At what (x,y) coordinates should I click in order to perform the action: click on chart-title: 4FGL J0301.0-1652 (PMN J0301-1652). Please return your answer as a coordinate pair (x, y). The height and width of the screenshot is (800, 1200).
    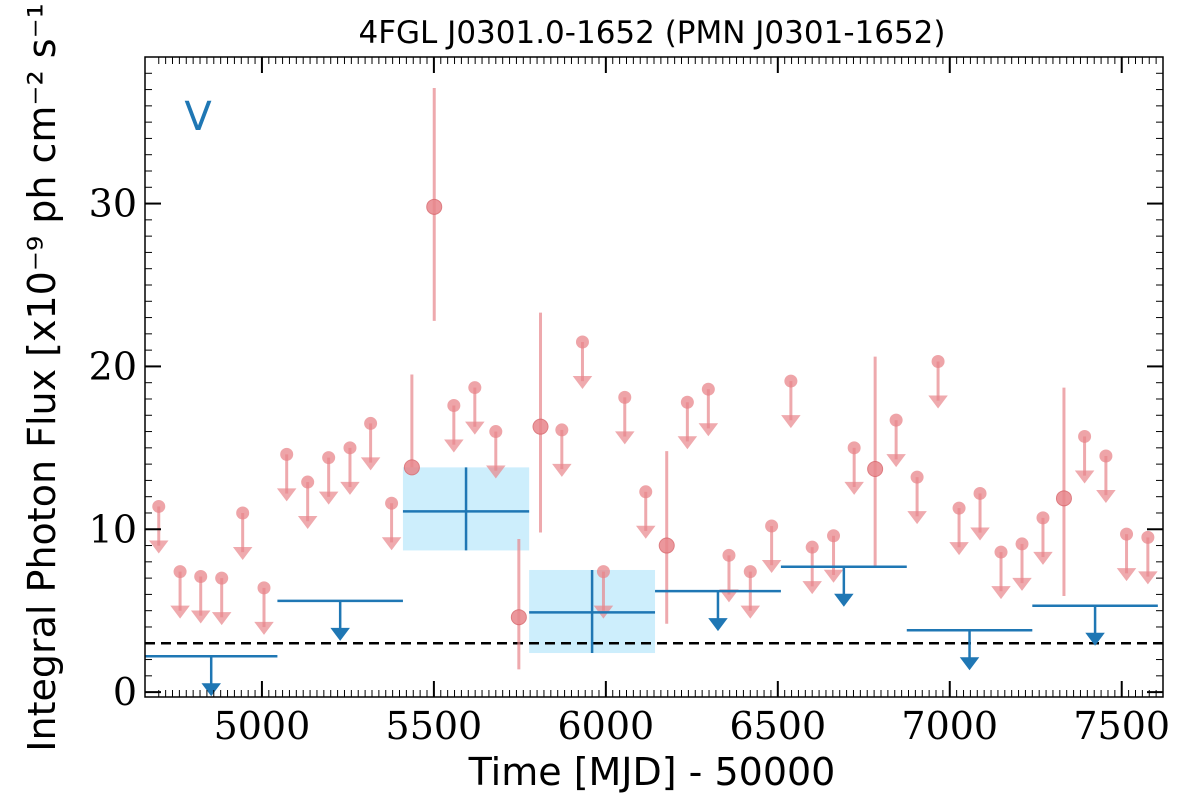
    Looking at the image, I should click on (651, 33).